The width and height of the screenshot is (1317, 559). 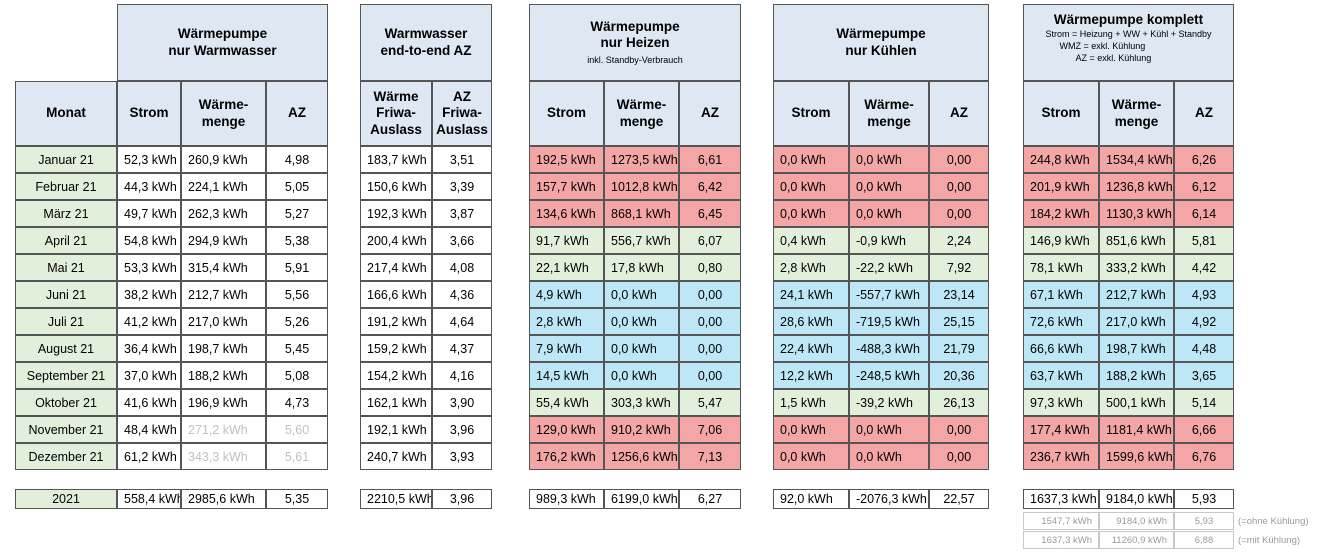 What do you see at coordinates (149, 402) in the screenshot?
I see `ww-cell: 41,6 kWh` at bounding box center [149, 402].